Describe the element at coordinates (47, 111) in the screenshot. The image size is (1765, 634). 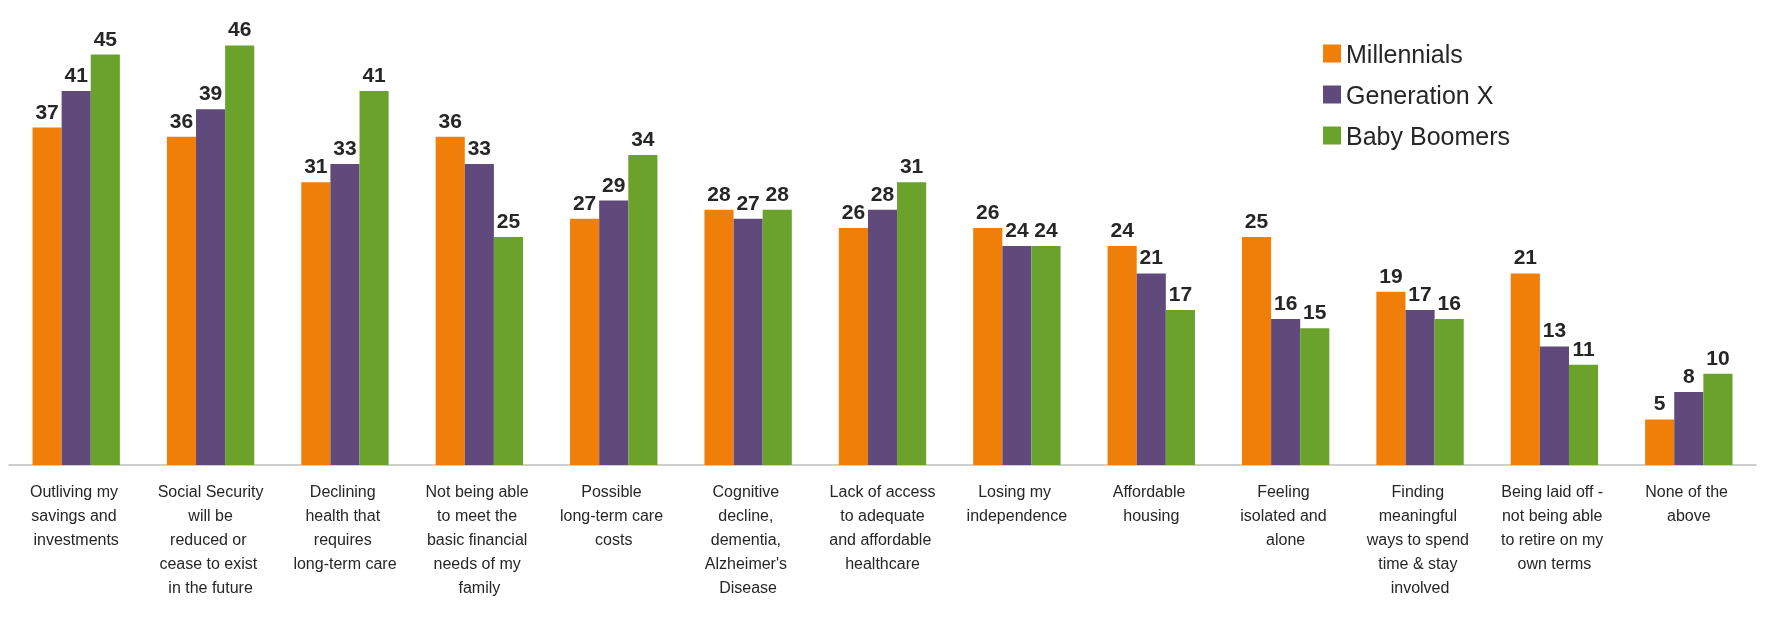
I see `data-label: 37` at that location.